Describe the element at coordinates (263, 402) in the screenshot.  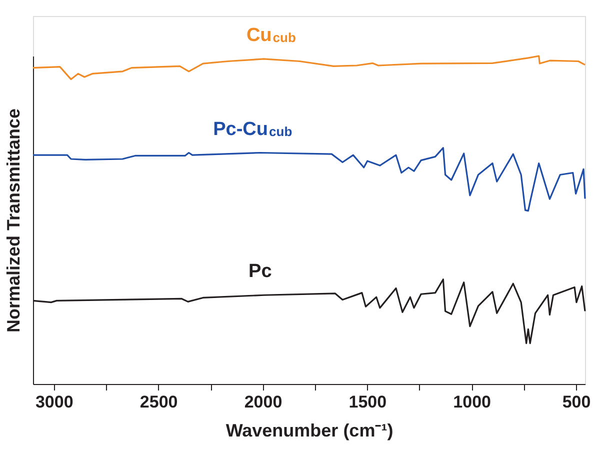
I see `x-tick-label: 2000` at that location.